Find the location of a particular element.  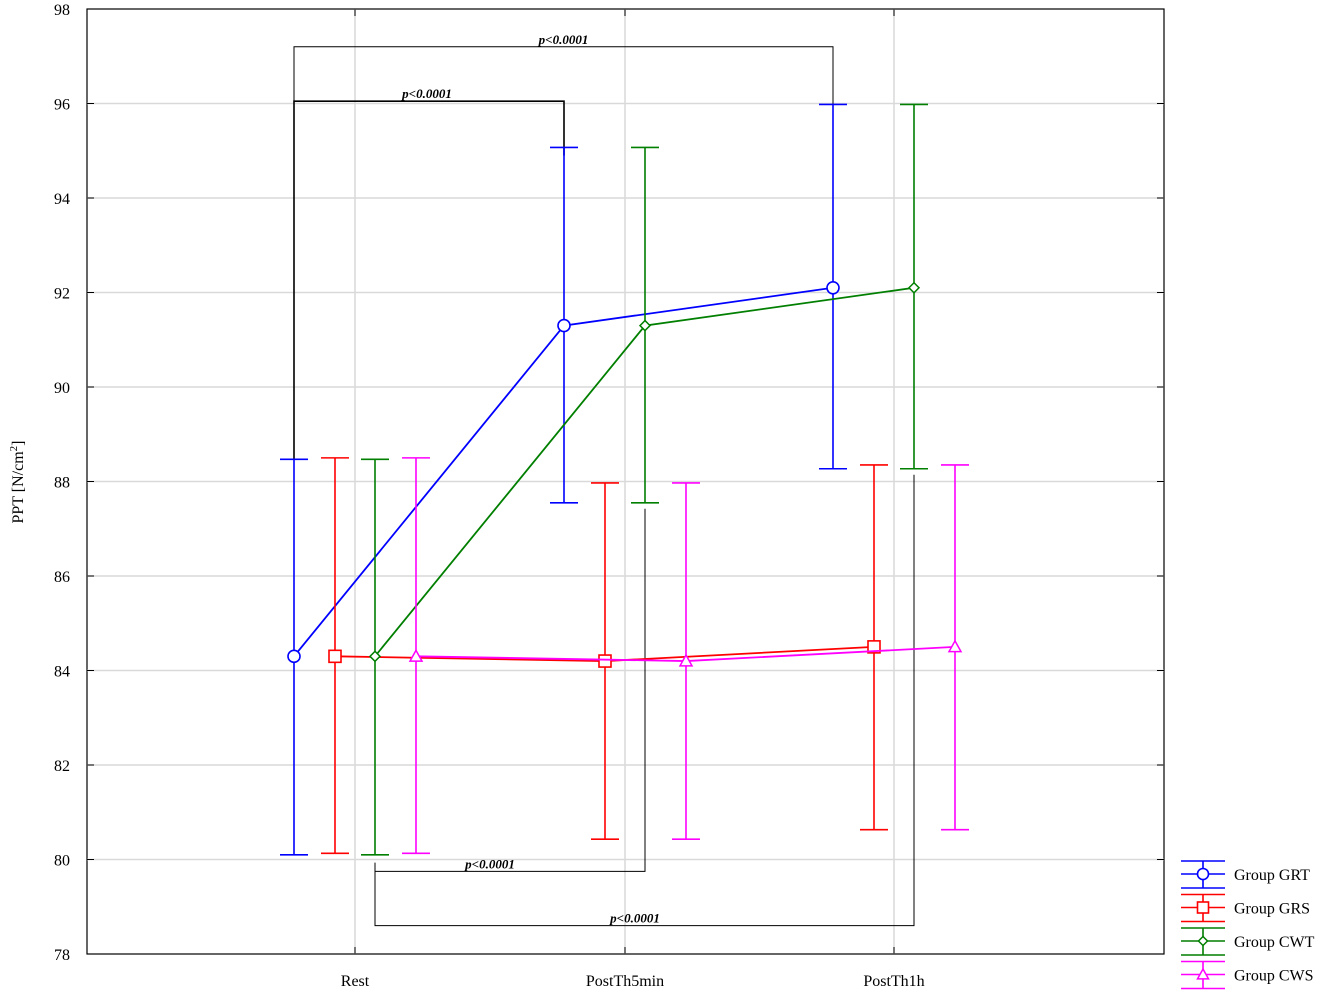

y-tick-label-1: 80 is located at coordinates (62, 861).